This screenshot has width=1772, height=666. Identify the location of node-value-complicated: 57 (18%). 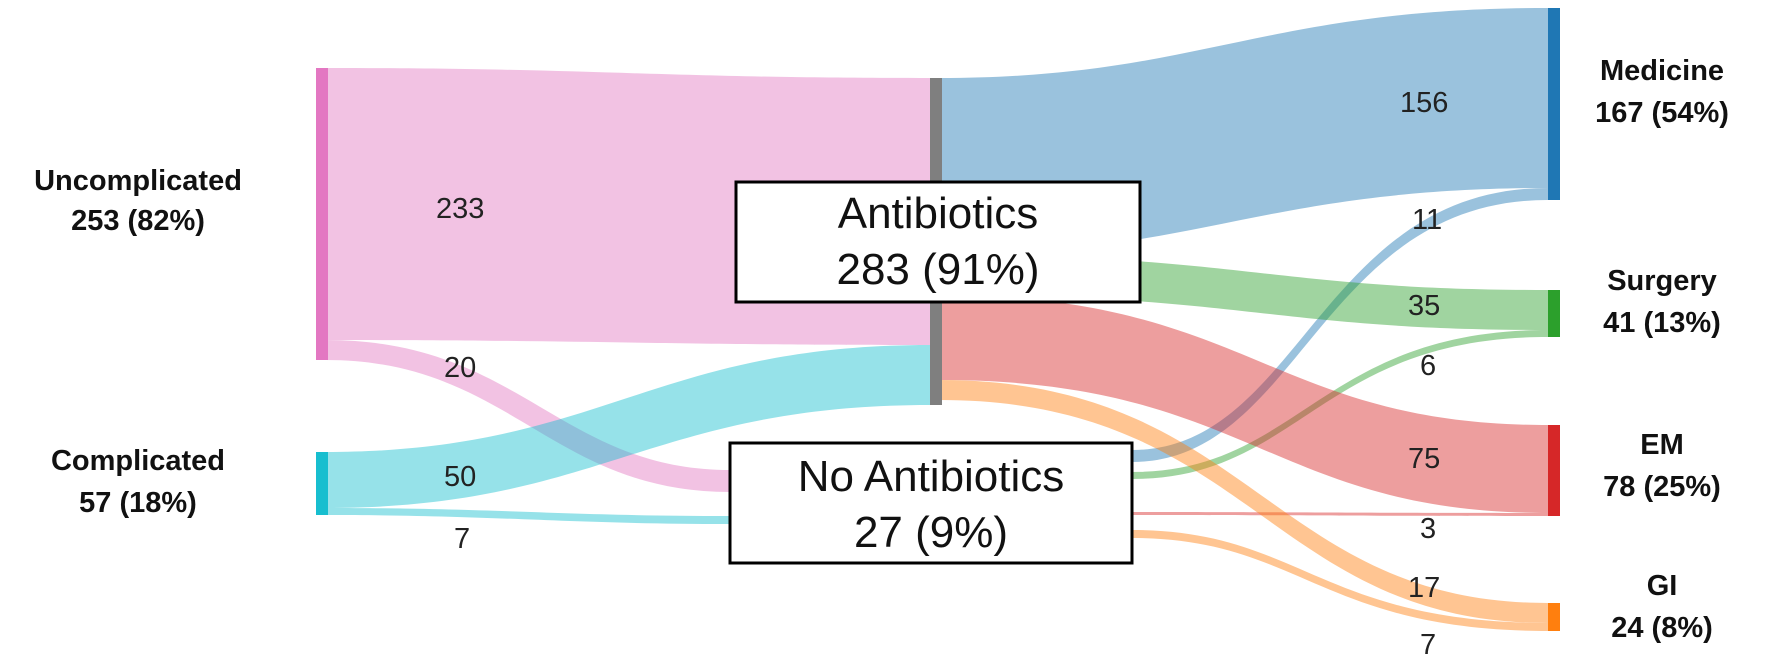
(138, 503).